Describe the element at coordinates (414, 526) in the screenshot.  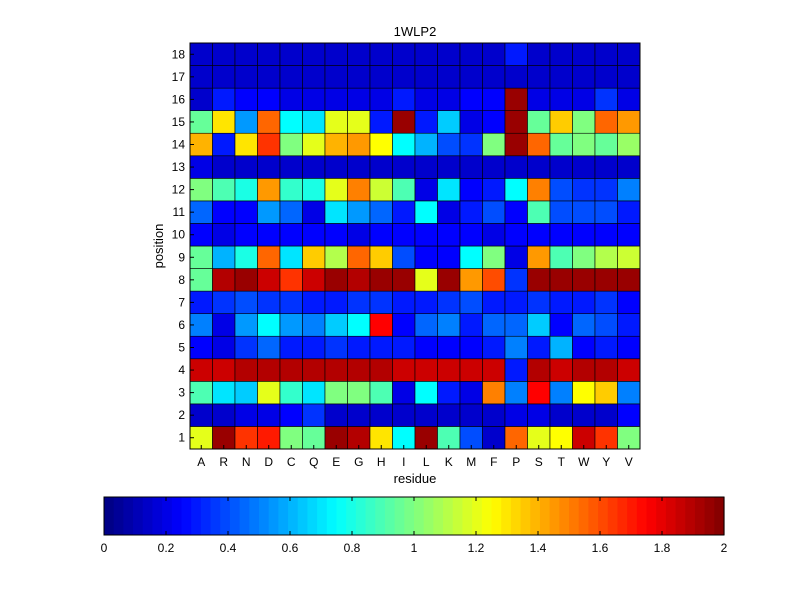
I see `colorbar-ticks: 0 0.2 0.4 0.6 0.8 1 1.2 1.4 1.6 1.8 2` at that location.